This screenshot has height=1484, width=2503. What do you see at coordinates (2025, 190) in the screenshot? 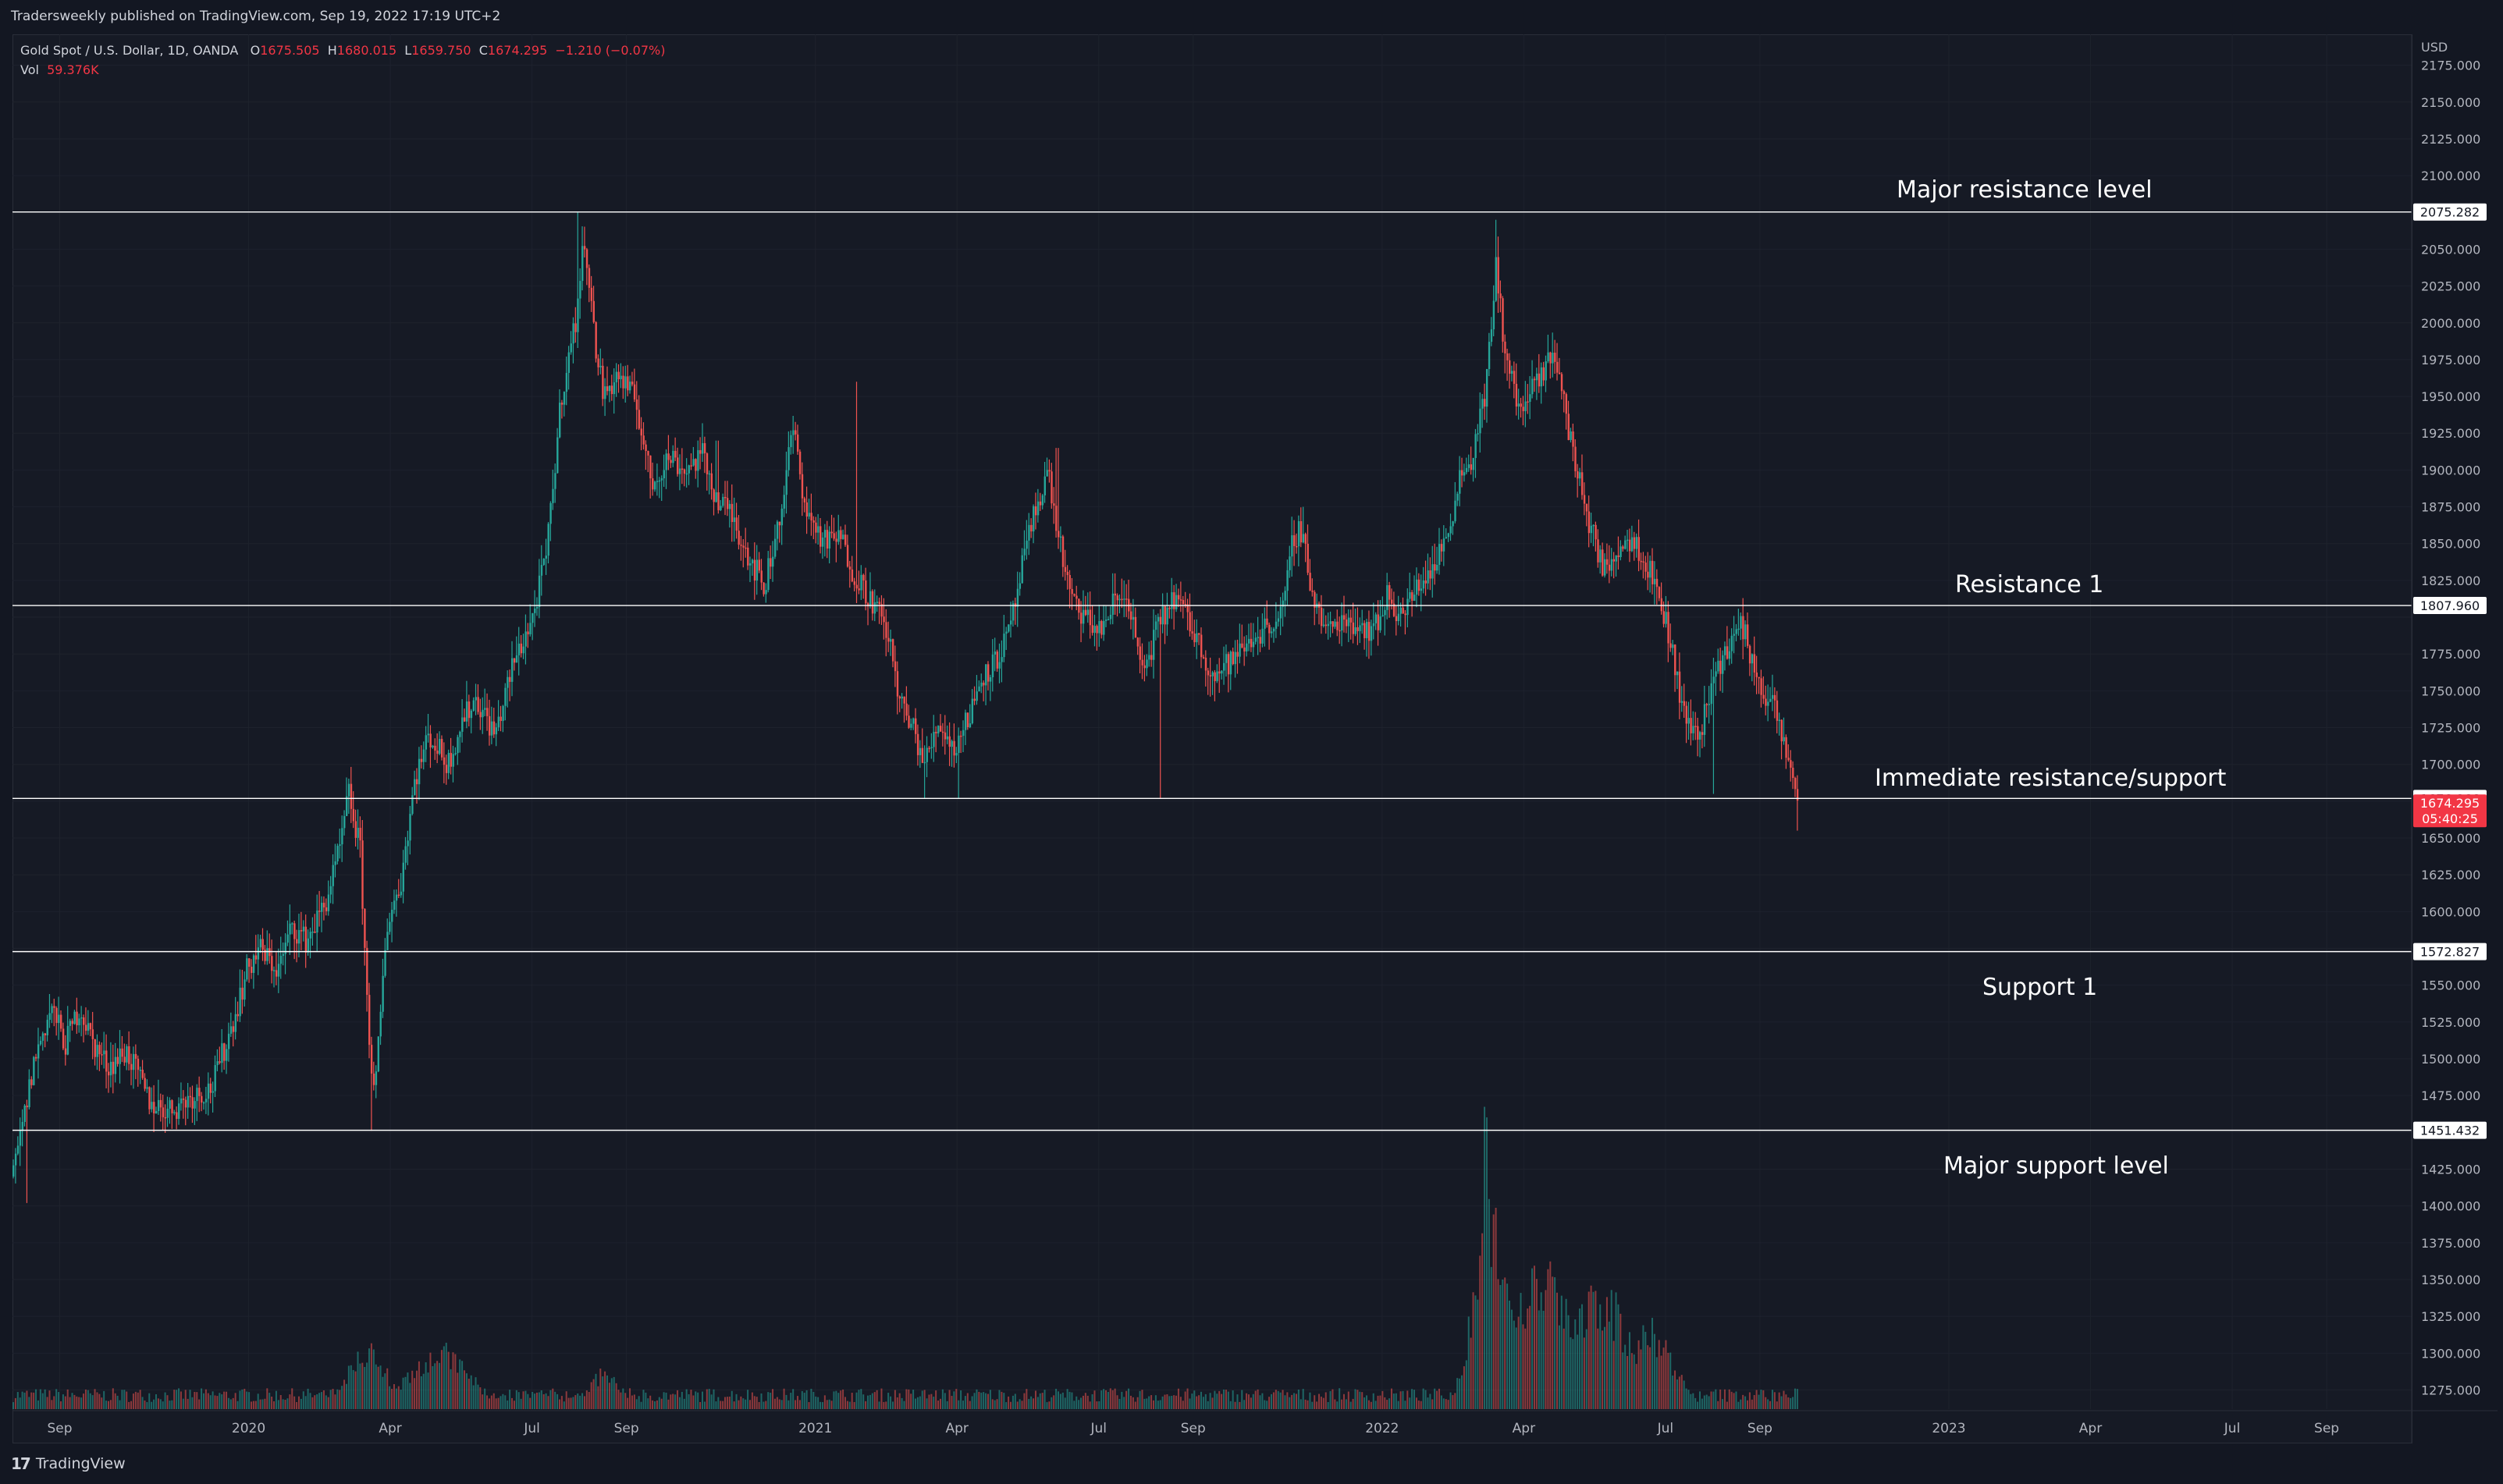
I see `level-annotation: Major resistance level` at bounding box center [2025, 190].